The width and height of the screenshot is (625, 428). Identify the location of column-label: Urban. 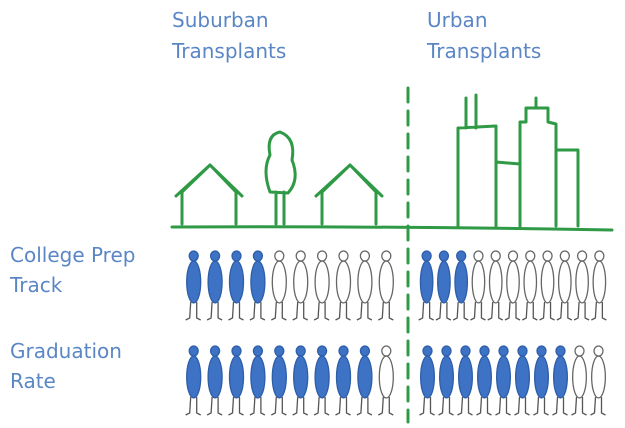
(457, 20).